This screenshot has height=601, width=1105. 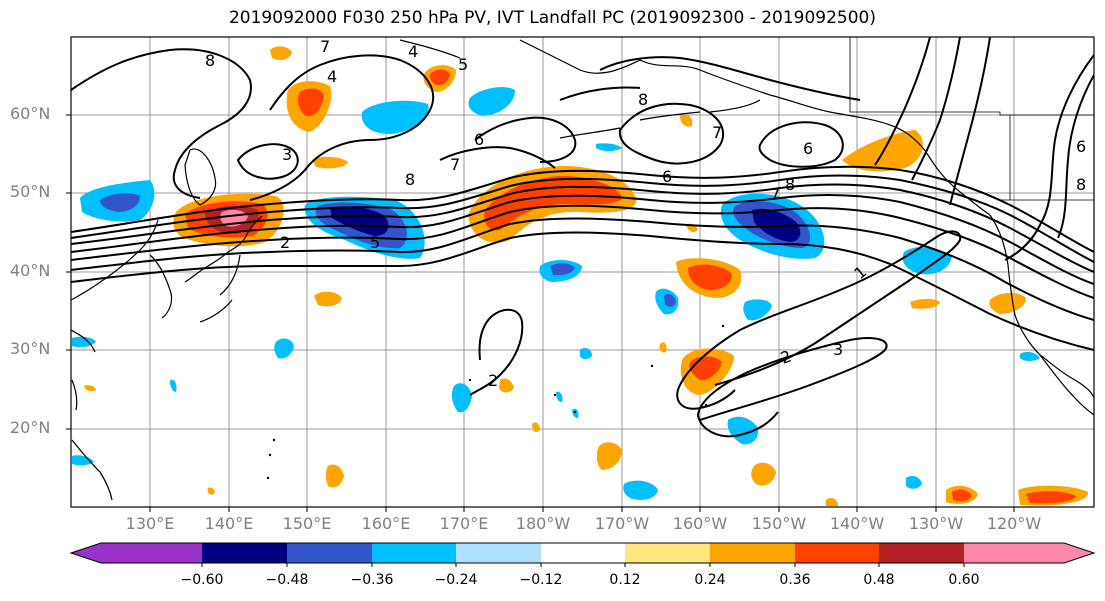 I want to click on colorbar-tick-label: −0.60, so click(x=202, y=580).